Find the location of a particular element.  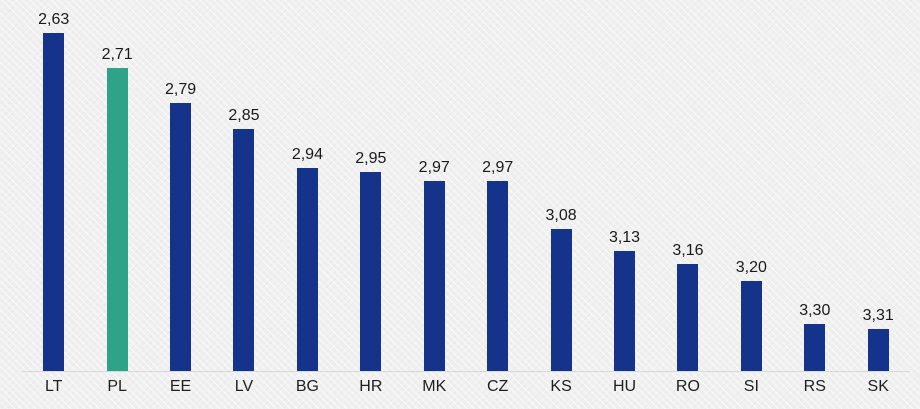

bar-LT is located at coordinates (54, 202).